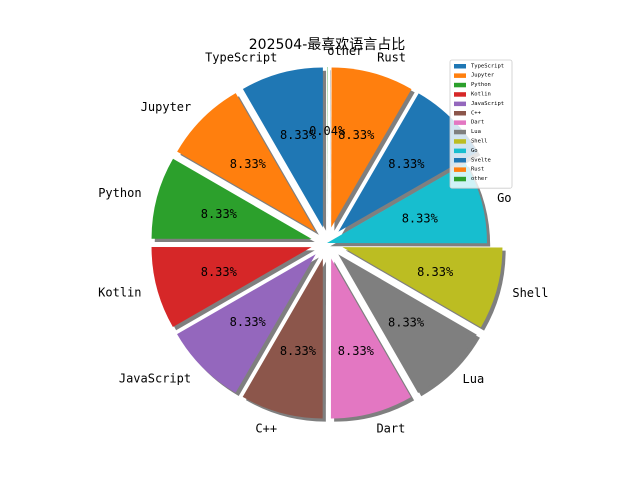  Describe the element at coordinates (530, 293) in the screenshot. I see `category-label-shell: Shell` at that location.